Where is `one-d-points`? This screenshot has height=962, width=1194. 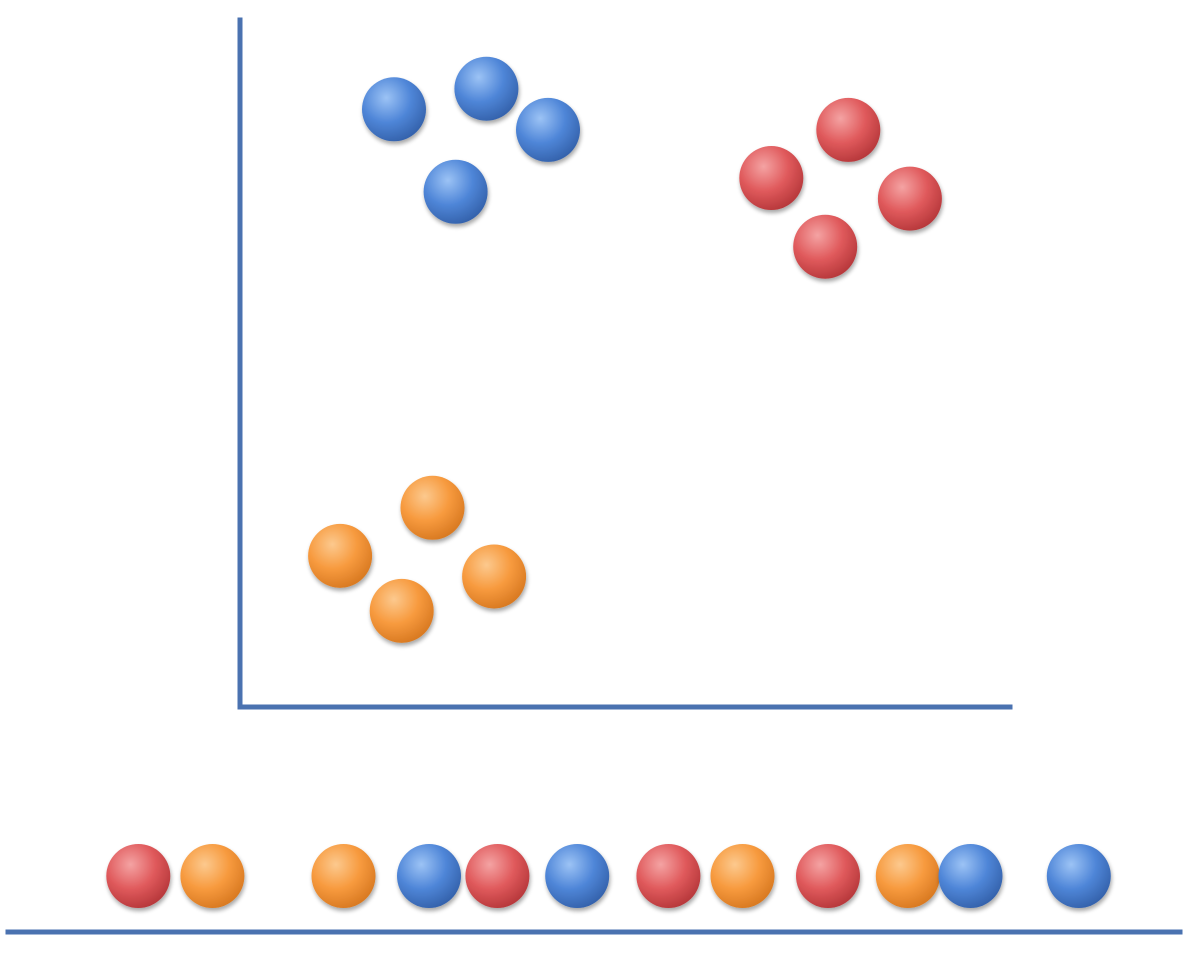 one-d-points is located at coordinates (608, 876).